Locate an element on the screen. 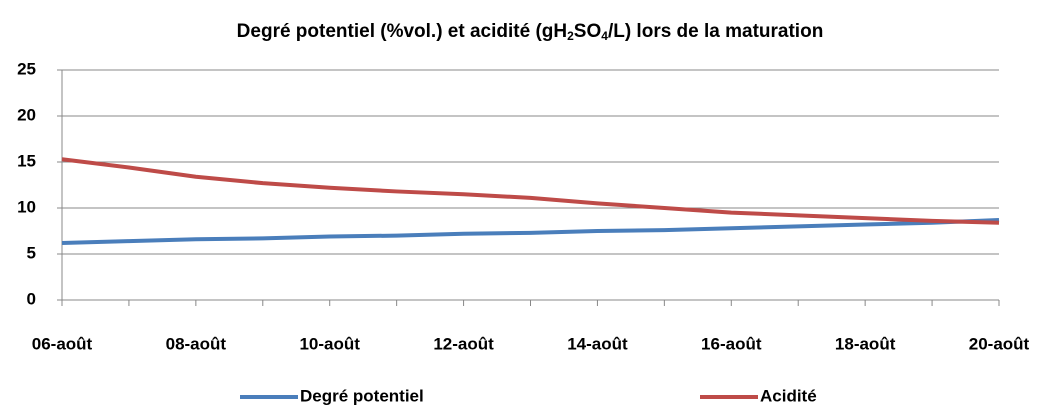 This screenshot has height=409, width=1044. title-part: SO is located at coordinates (587, 31).